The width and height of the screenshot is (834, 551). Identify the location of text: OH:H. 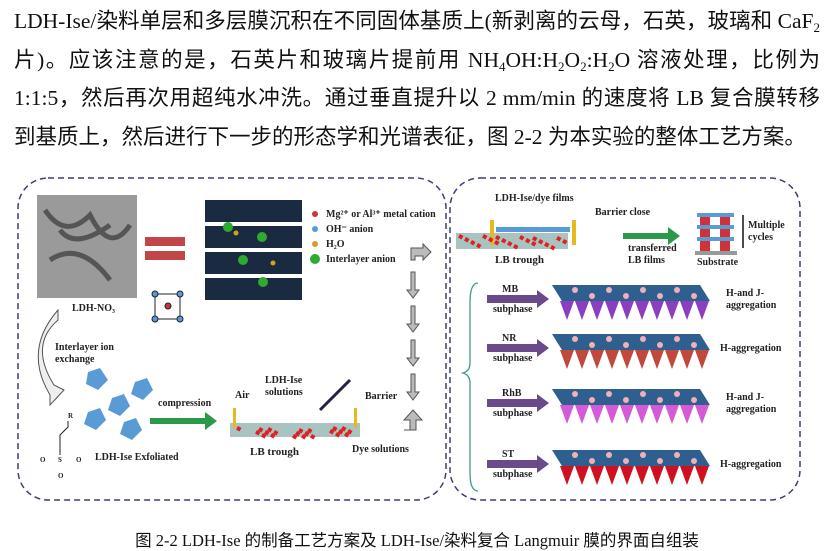
(532, 59).